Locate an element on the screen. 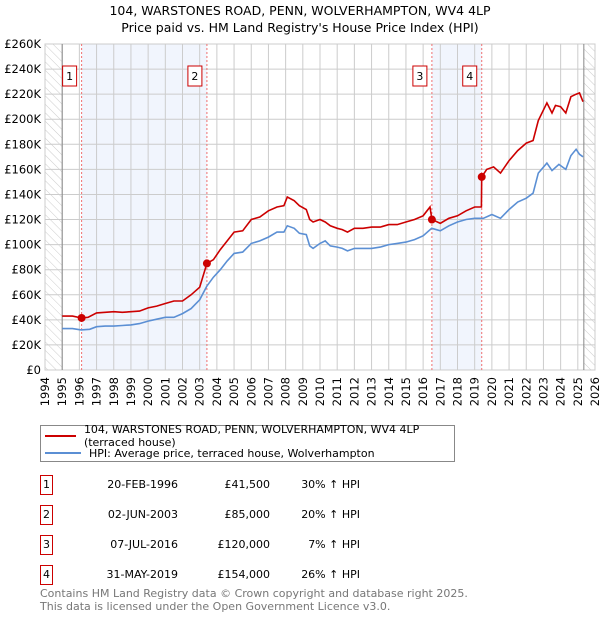  transaction-hpi-diff: 30% ↑ HPI is located at coordinates (330, 484).